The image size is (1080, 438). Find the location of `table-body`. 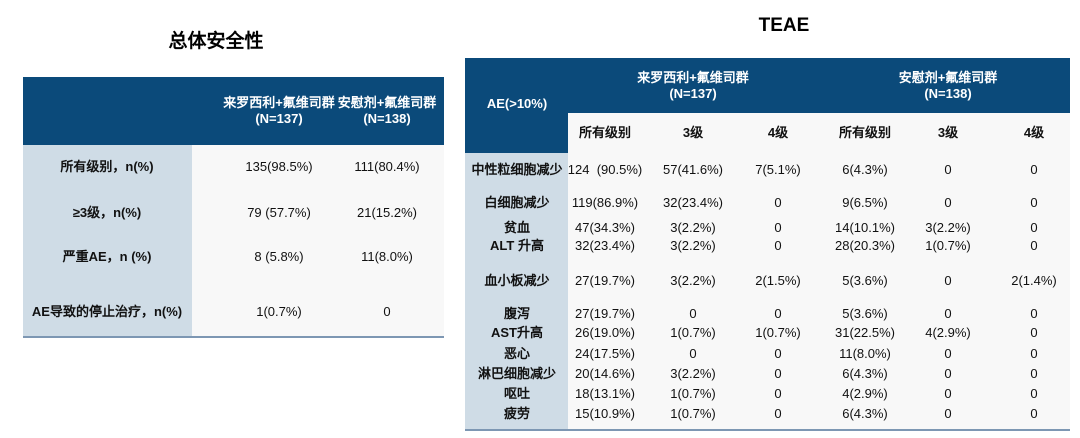

table-body is located at coordinates (318, 241).